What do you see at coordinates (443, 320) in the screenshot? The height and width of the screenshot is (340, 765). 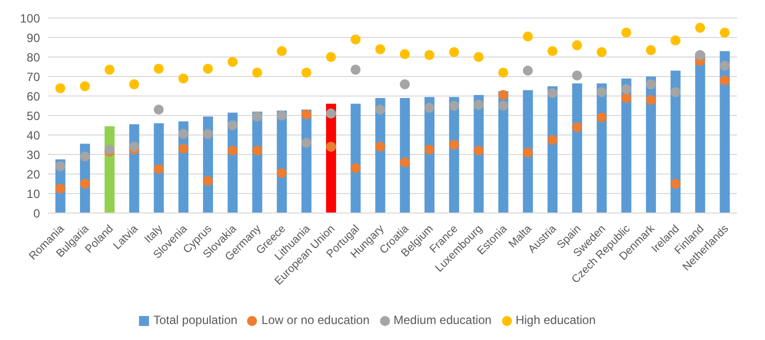 I see `legend-label: Medium education` at bounding box center [443, 320].